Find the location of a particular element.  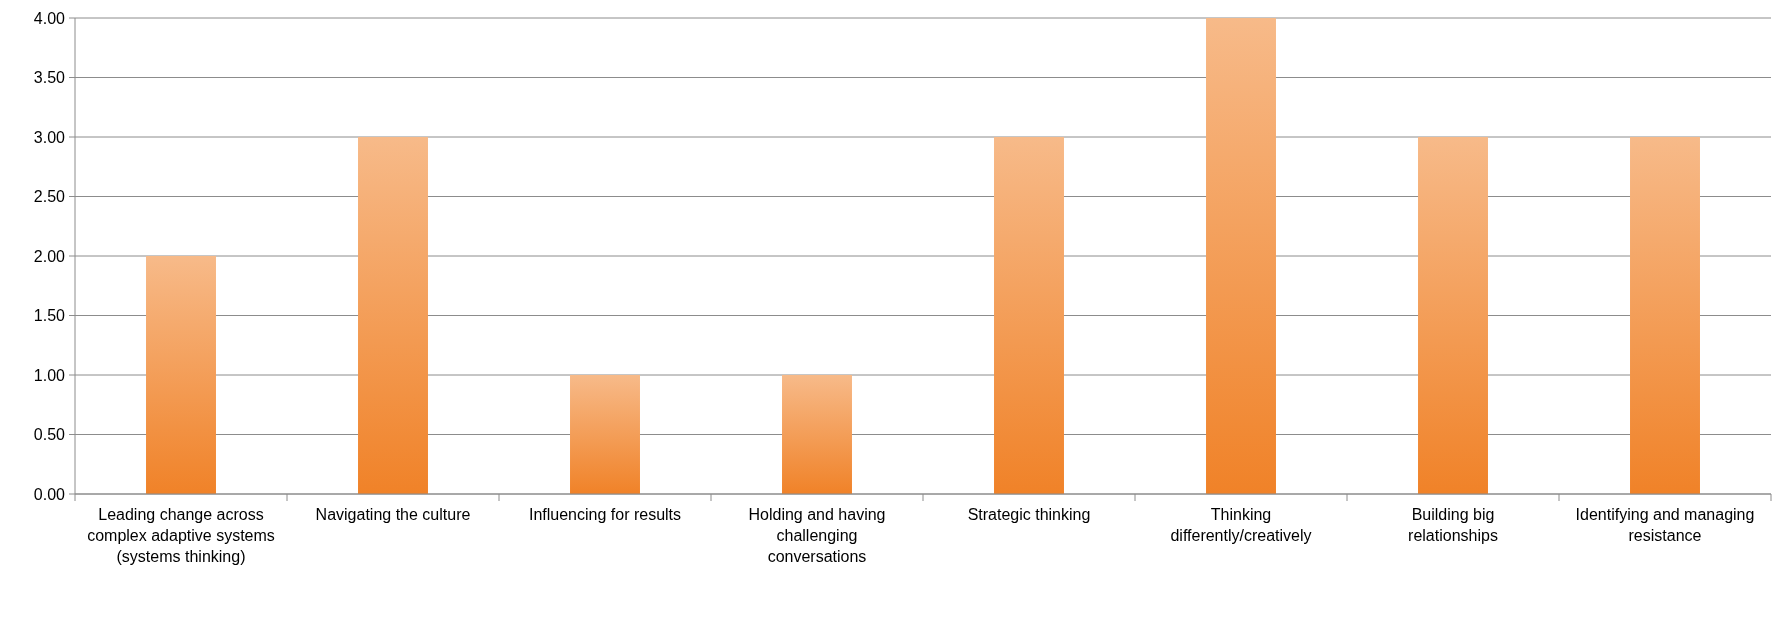

y-tick-label: 4.00 is located at coordinates (49, 18).